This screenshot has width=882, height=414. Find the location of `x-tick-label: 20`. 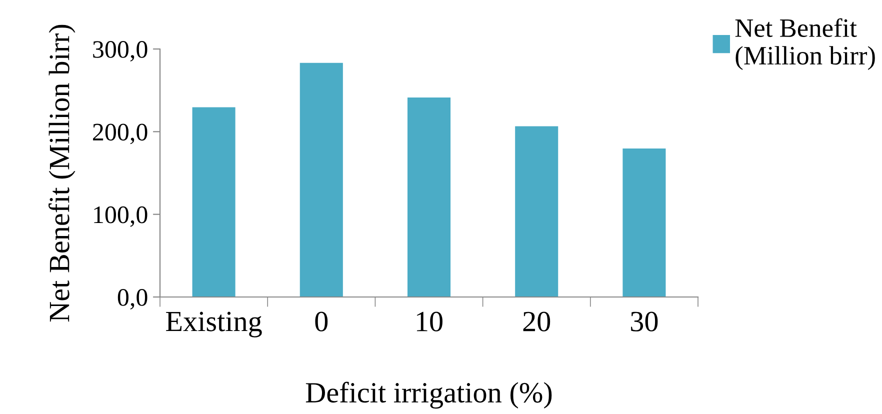

x-tick-label: 20 is located at coordinates (536, 322).